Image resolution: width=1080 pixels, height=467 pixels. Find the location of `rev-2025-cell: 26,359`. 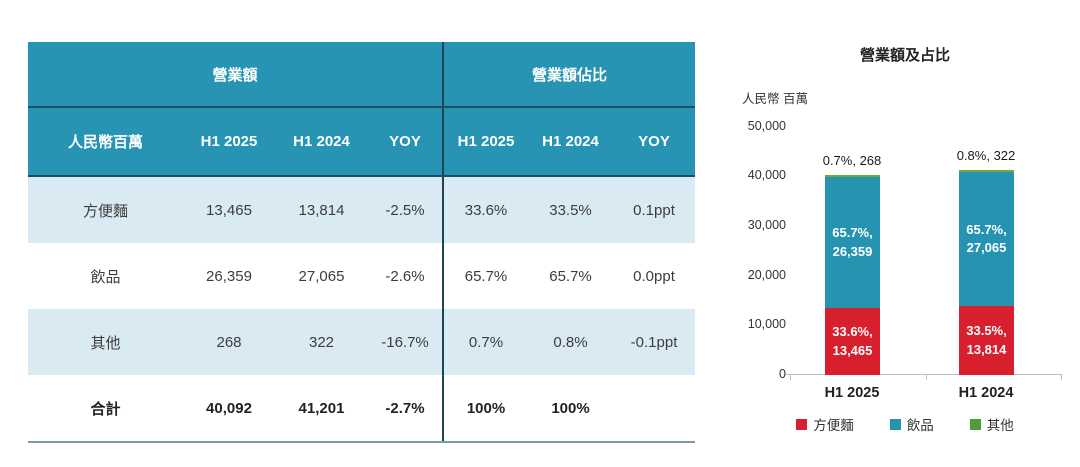

rev-2025-cell: 26,359 is located at coordinates (229, 276).